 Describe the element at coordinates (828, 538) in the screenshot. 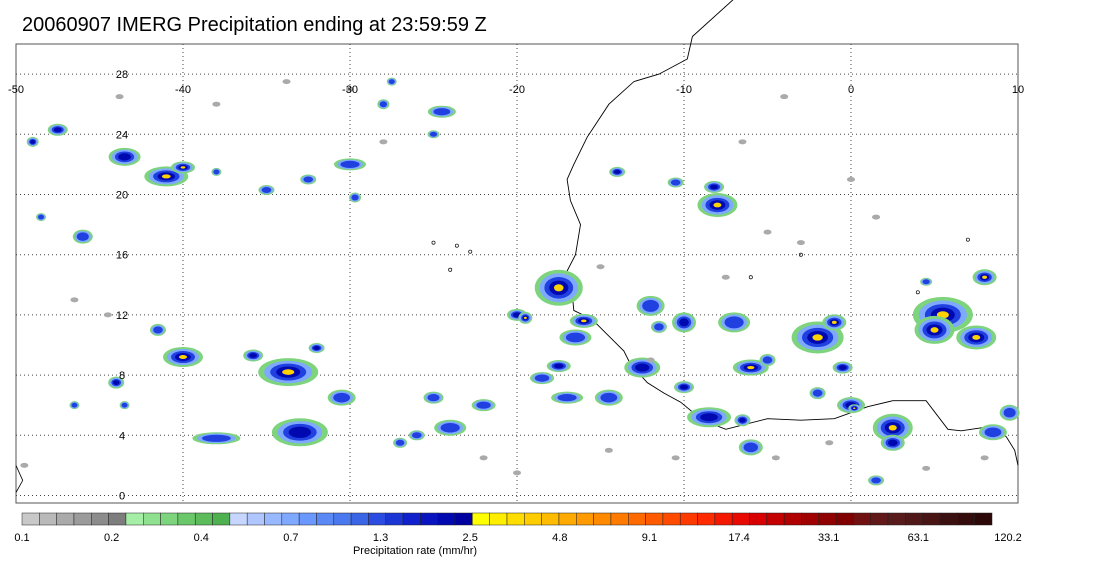

I see `colorbar-tick-label: 33.1` at that location.